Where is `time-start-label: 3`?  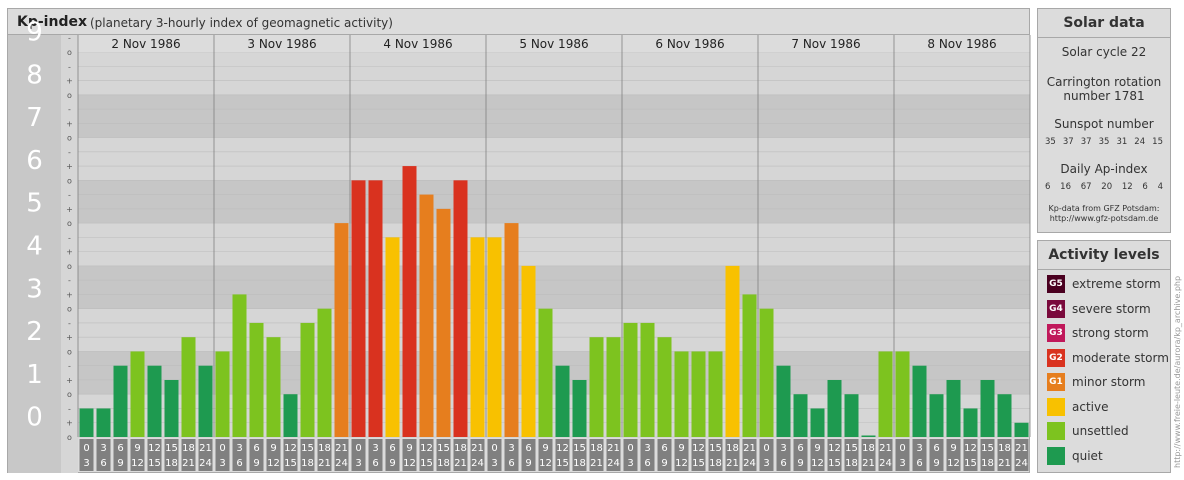
time-start-label: 3 is located at coordinates (647, 448).